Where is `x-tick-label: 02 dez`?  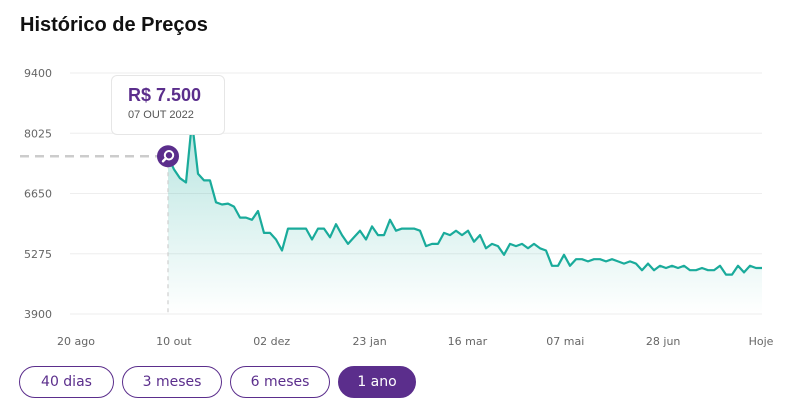
x-tick-label: 02 dez is located at coordinates (271, 341).